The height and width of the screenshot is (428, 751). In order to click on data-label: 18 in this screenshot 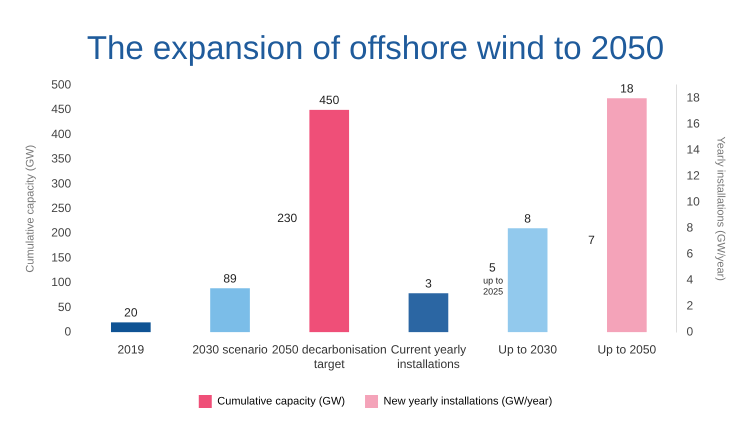, I will do `click(627, 89)`.